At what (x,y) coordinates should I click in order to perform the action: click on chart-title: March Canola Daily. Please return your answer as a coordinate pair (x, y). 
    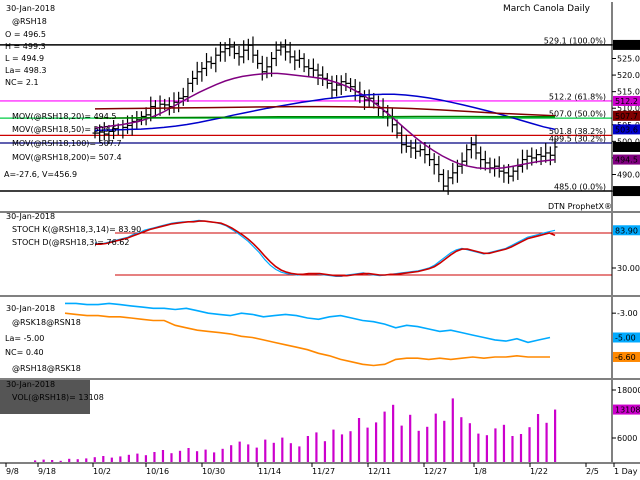
    Looking at the image, I should click on (547, 9).